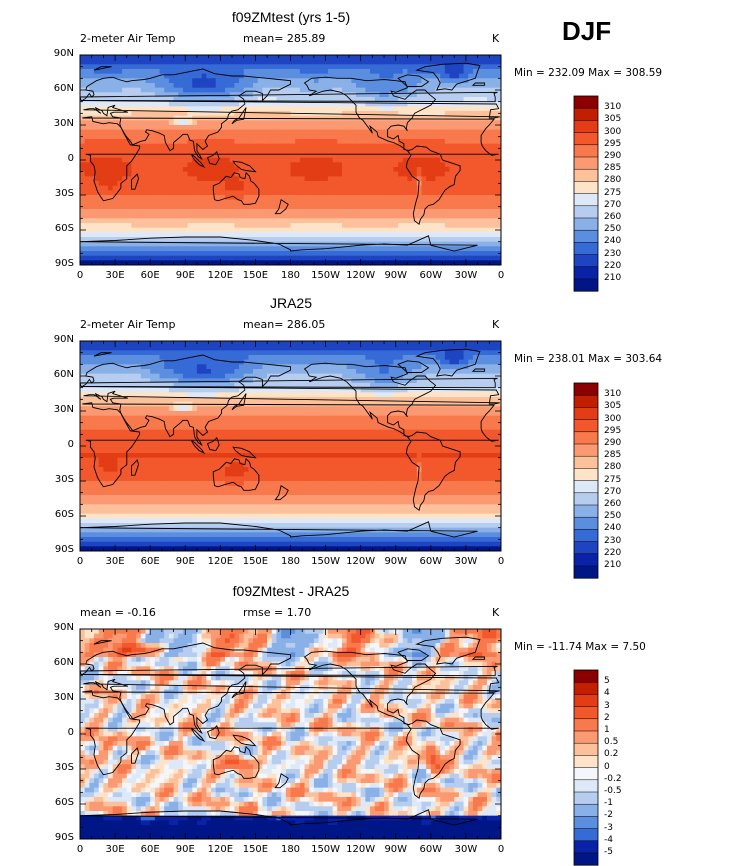  Describe the element at coordinates (396, 849) in the screenshot. I see `lon-tick-label: 90W` at that location.